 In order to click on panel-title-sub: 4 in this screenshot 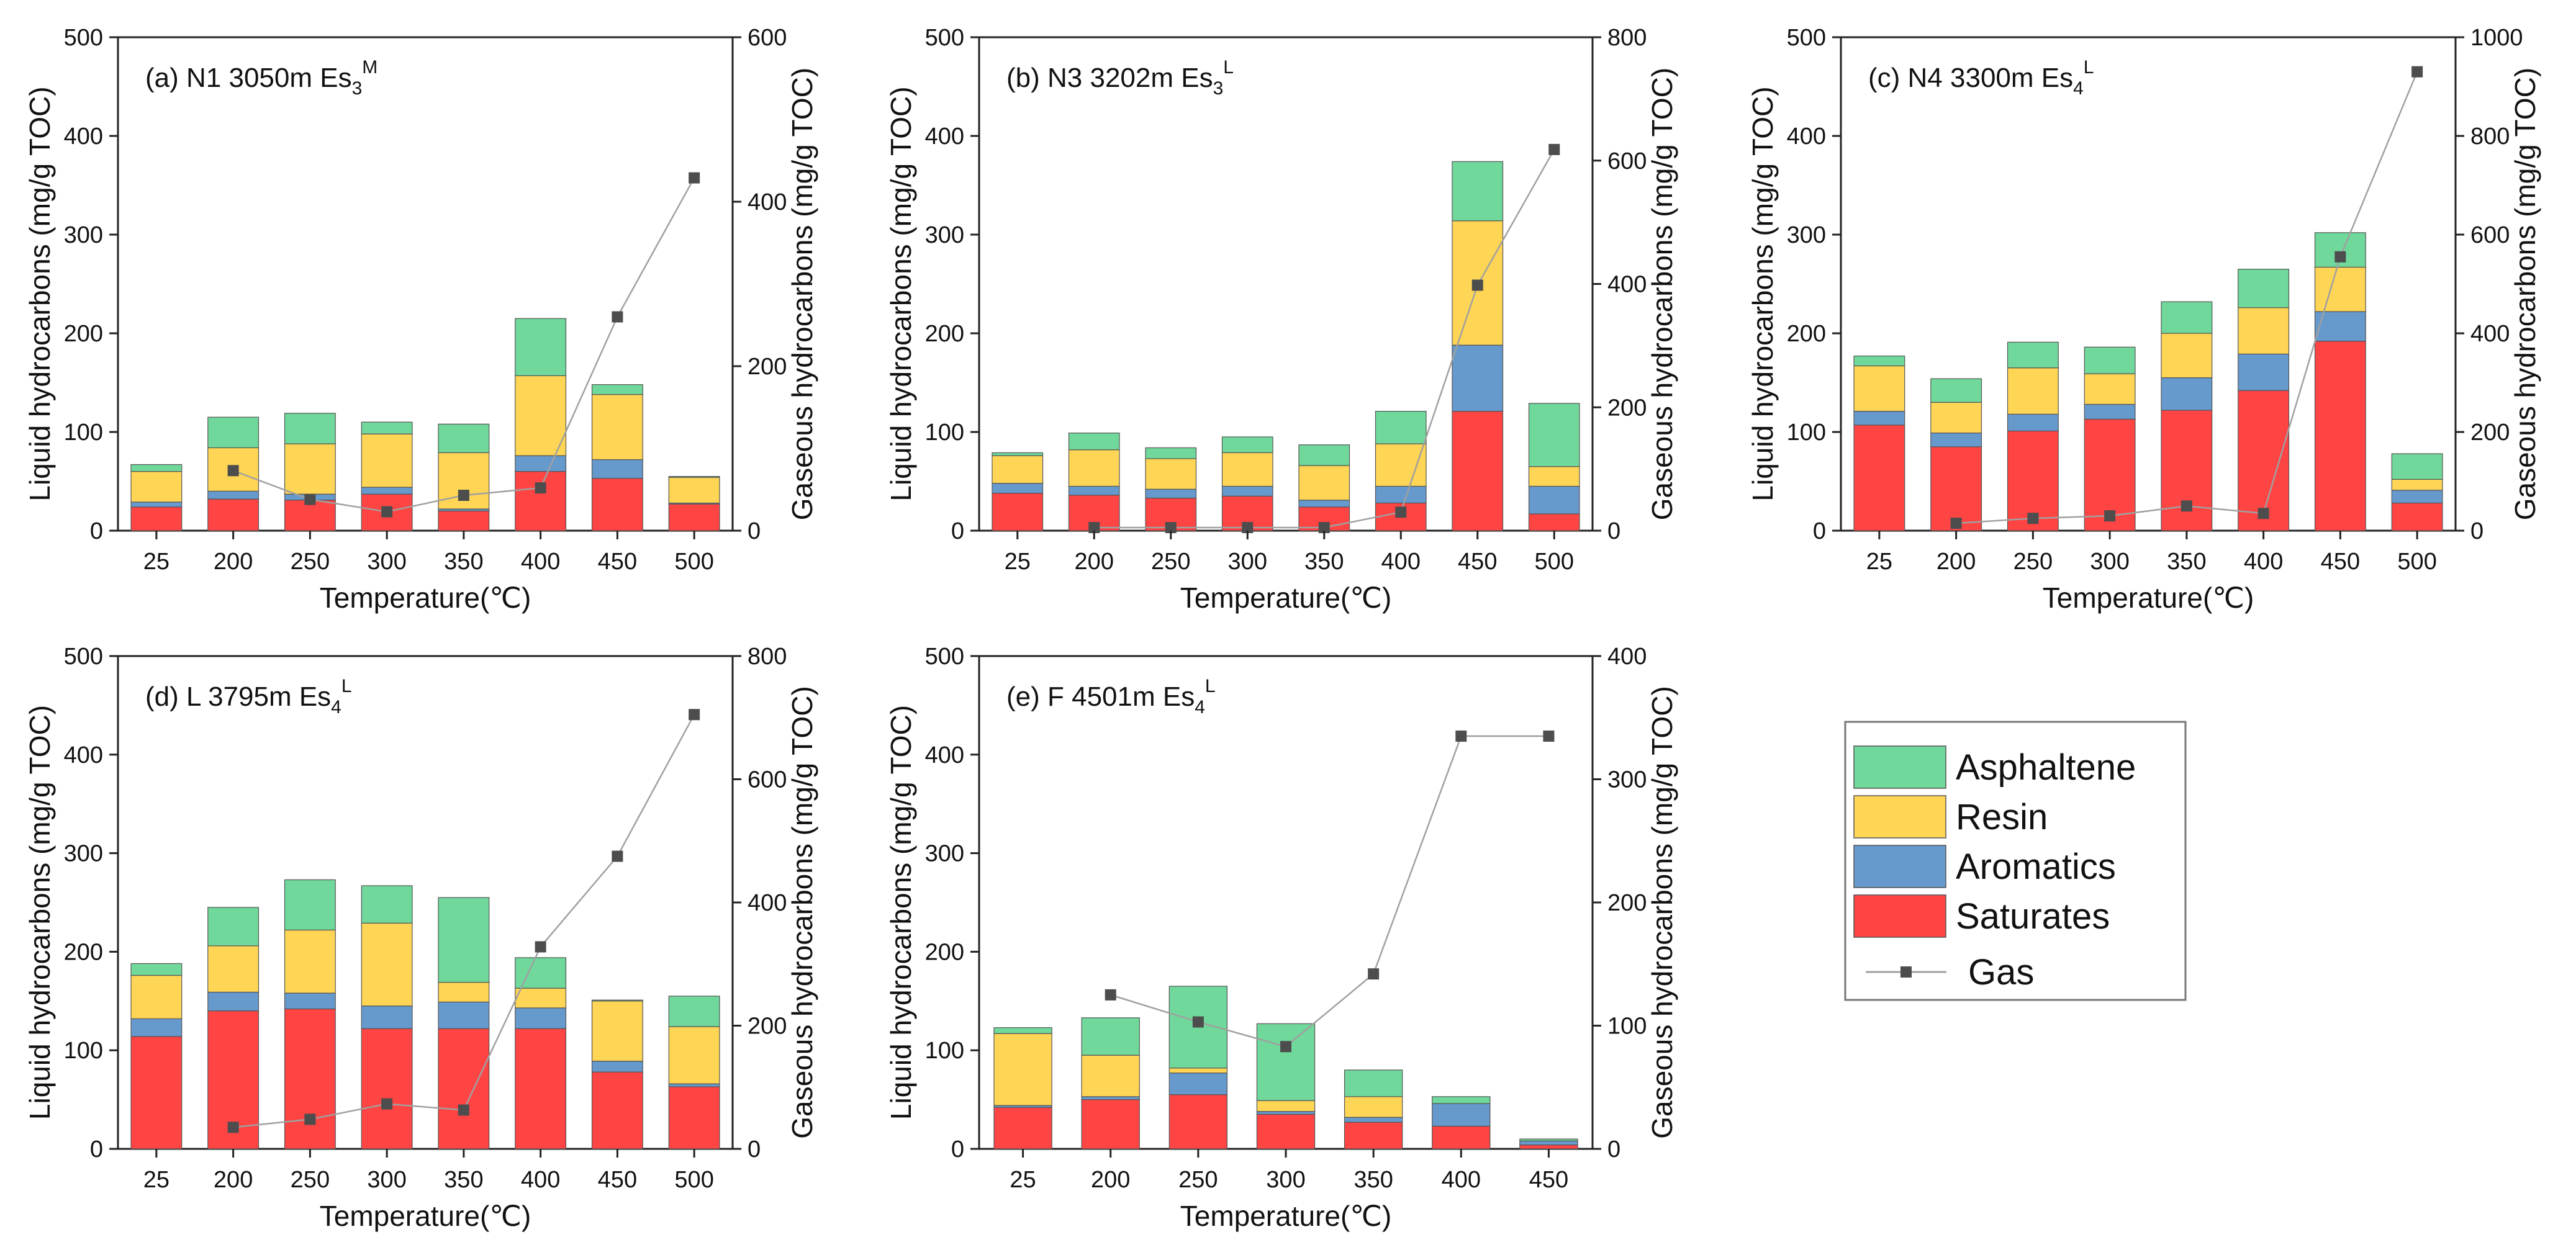, I will do `click(2078, 88)`.